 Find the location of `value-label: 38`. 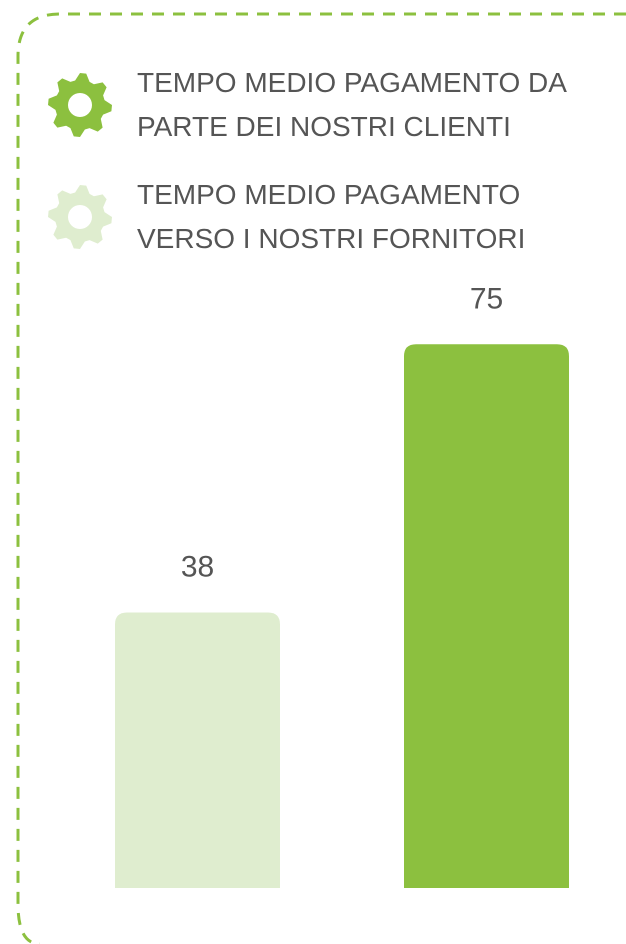

value-label: 38 is located at coordinates (197, 567).